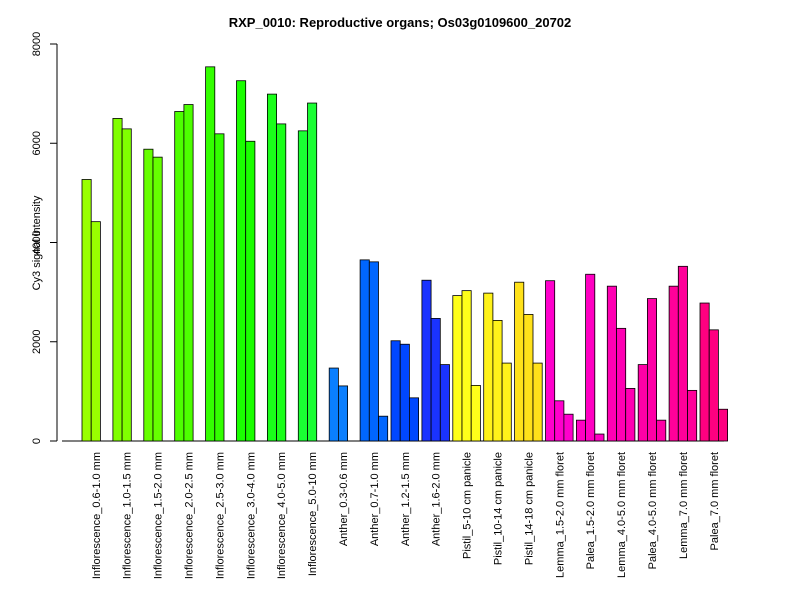  What do you see at coordinates (529, 508) in the screenshot?
I see `x-category-label: Pistil_14-18 cm panicle` at bounding box center [529, 508].